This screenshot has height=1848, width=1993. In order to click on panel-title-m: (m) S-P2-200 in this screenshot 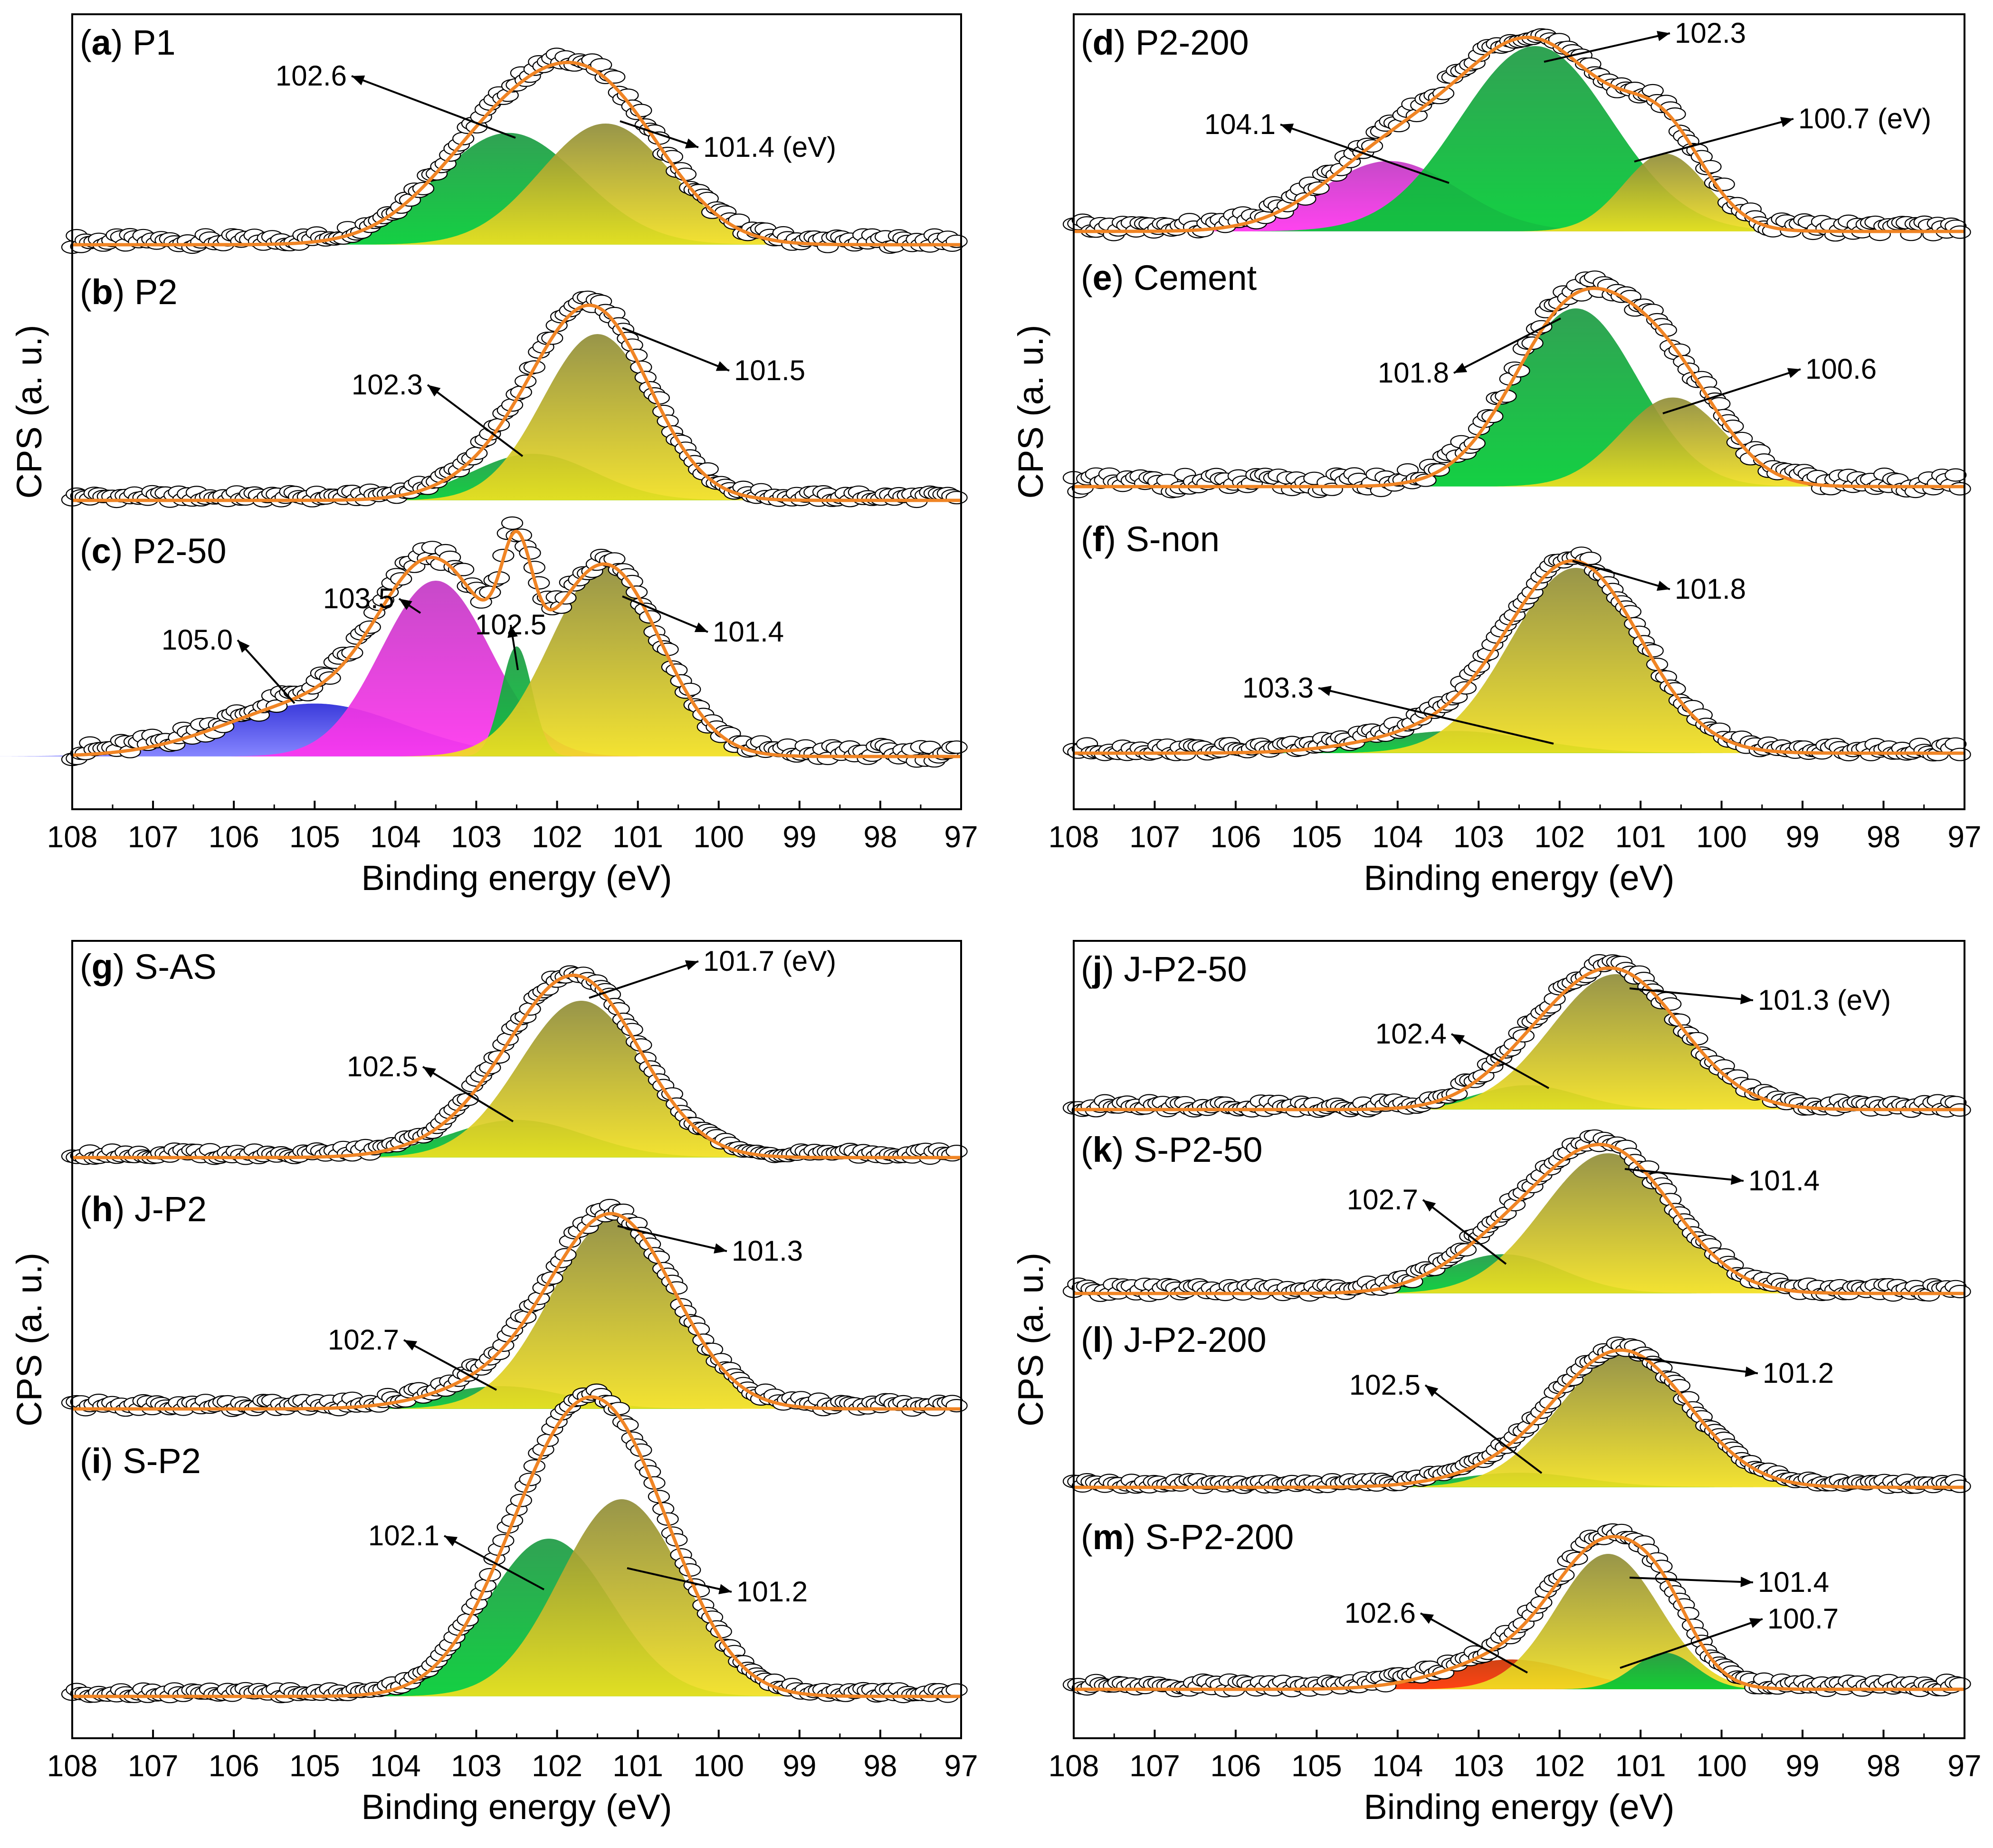, I will do `click(1187, 1537)`.